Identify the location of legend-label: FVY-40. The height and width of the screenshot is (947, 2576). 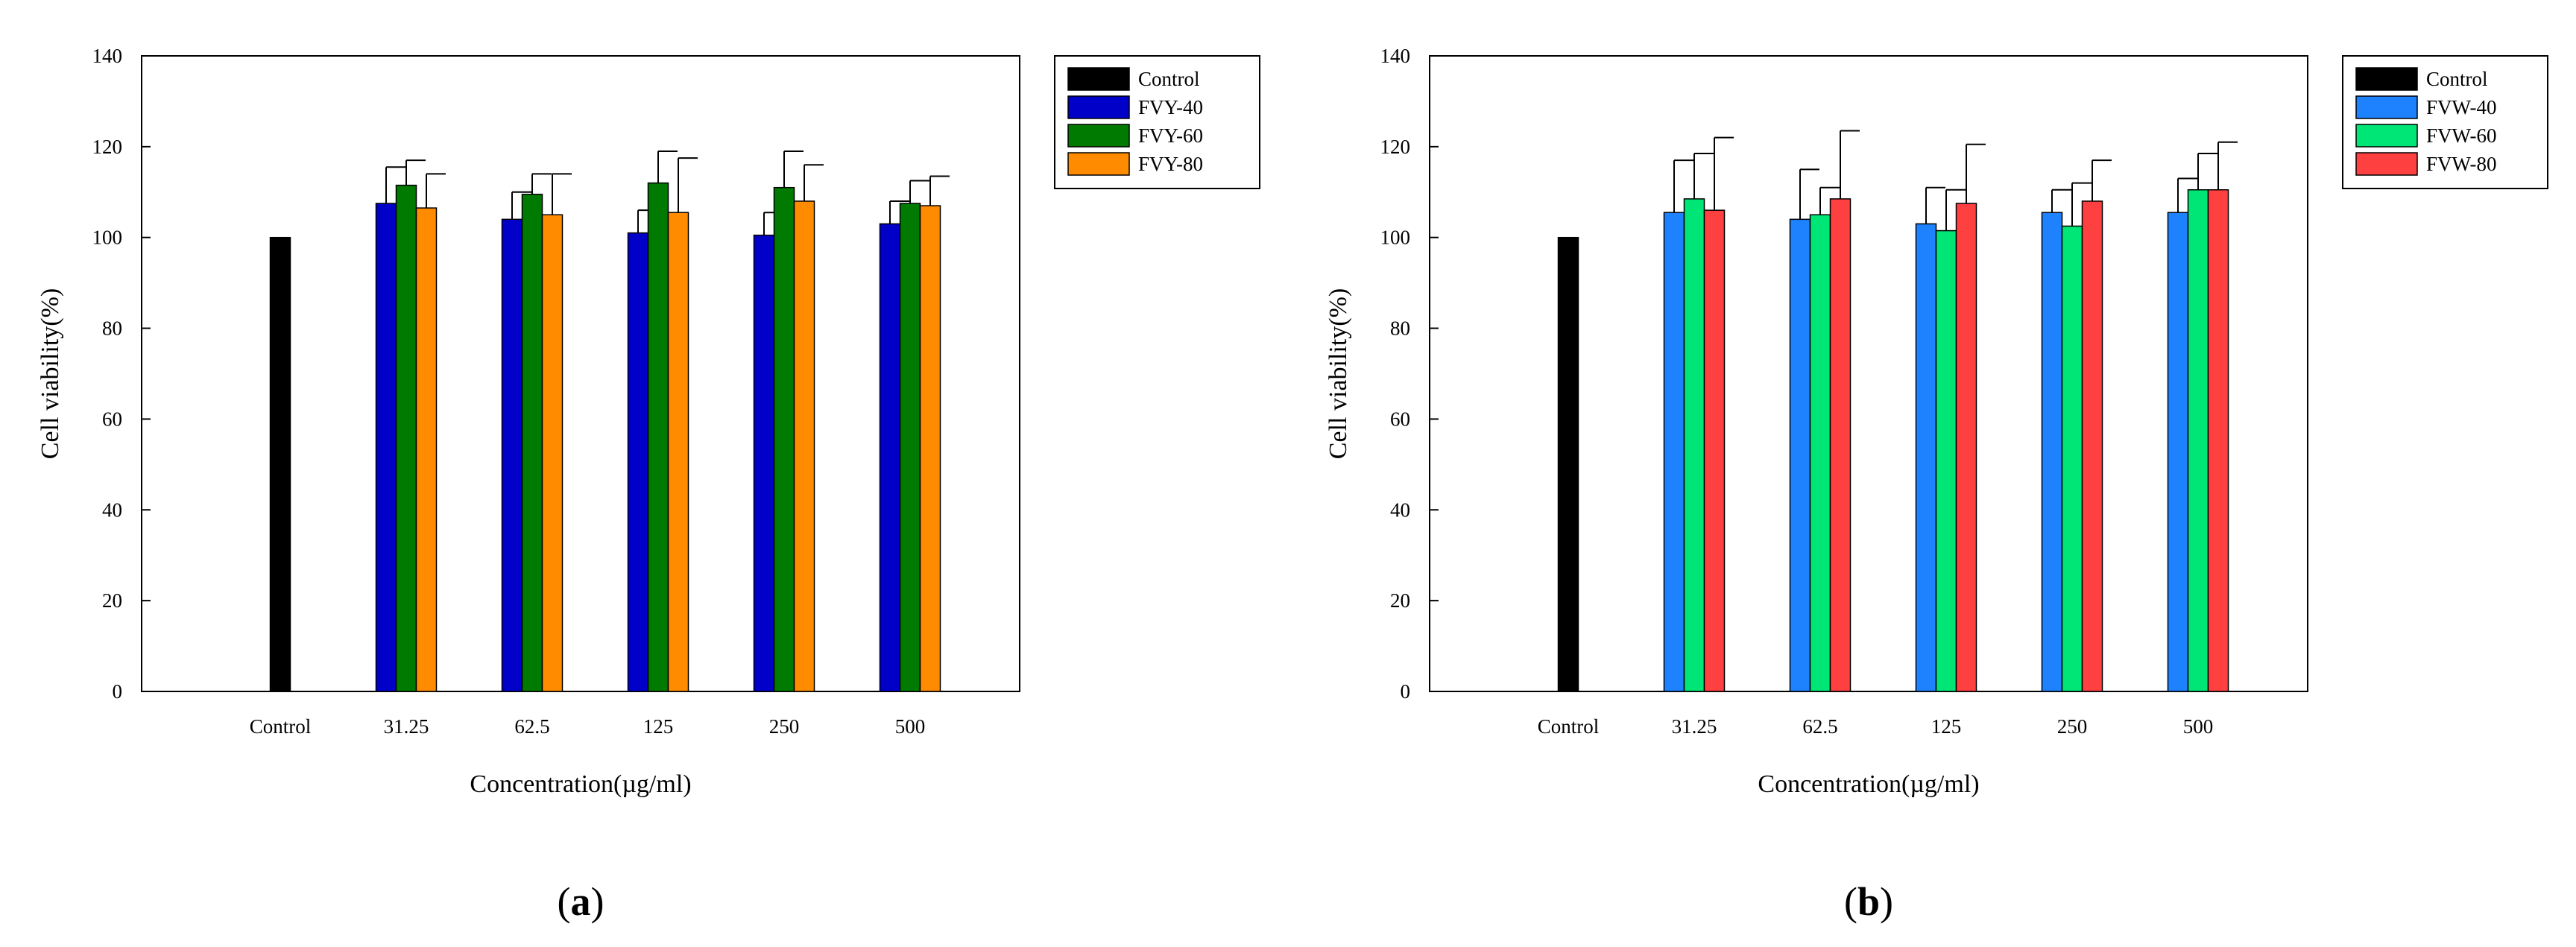
(1170, 107).